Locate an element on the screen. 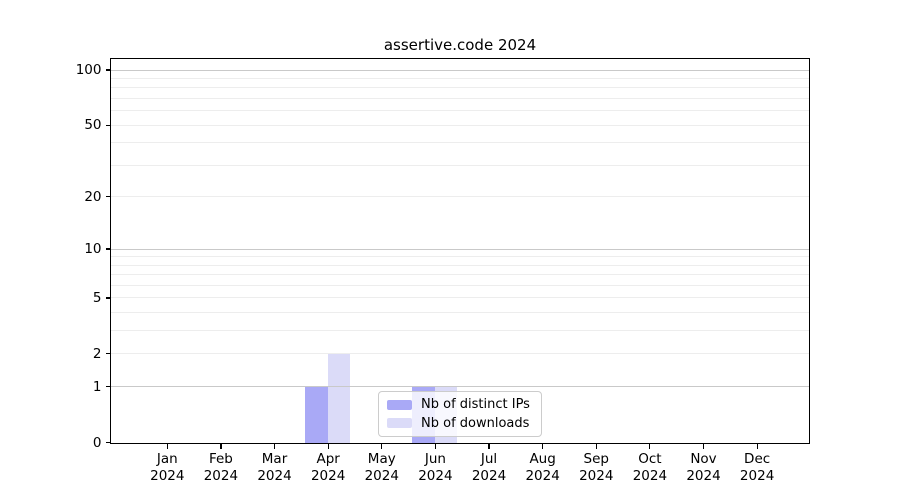 The image size is (900, 500). y-axis-tick-label: 20 is located at coordinates (93, 196).